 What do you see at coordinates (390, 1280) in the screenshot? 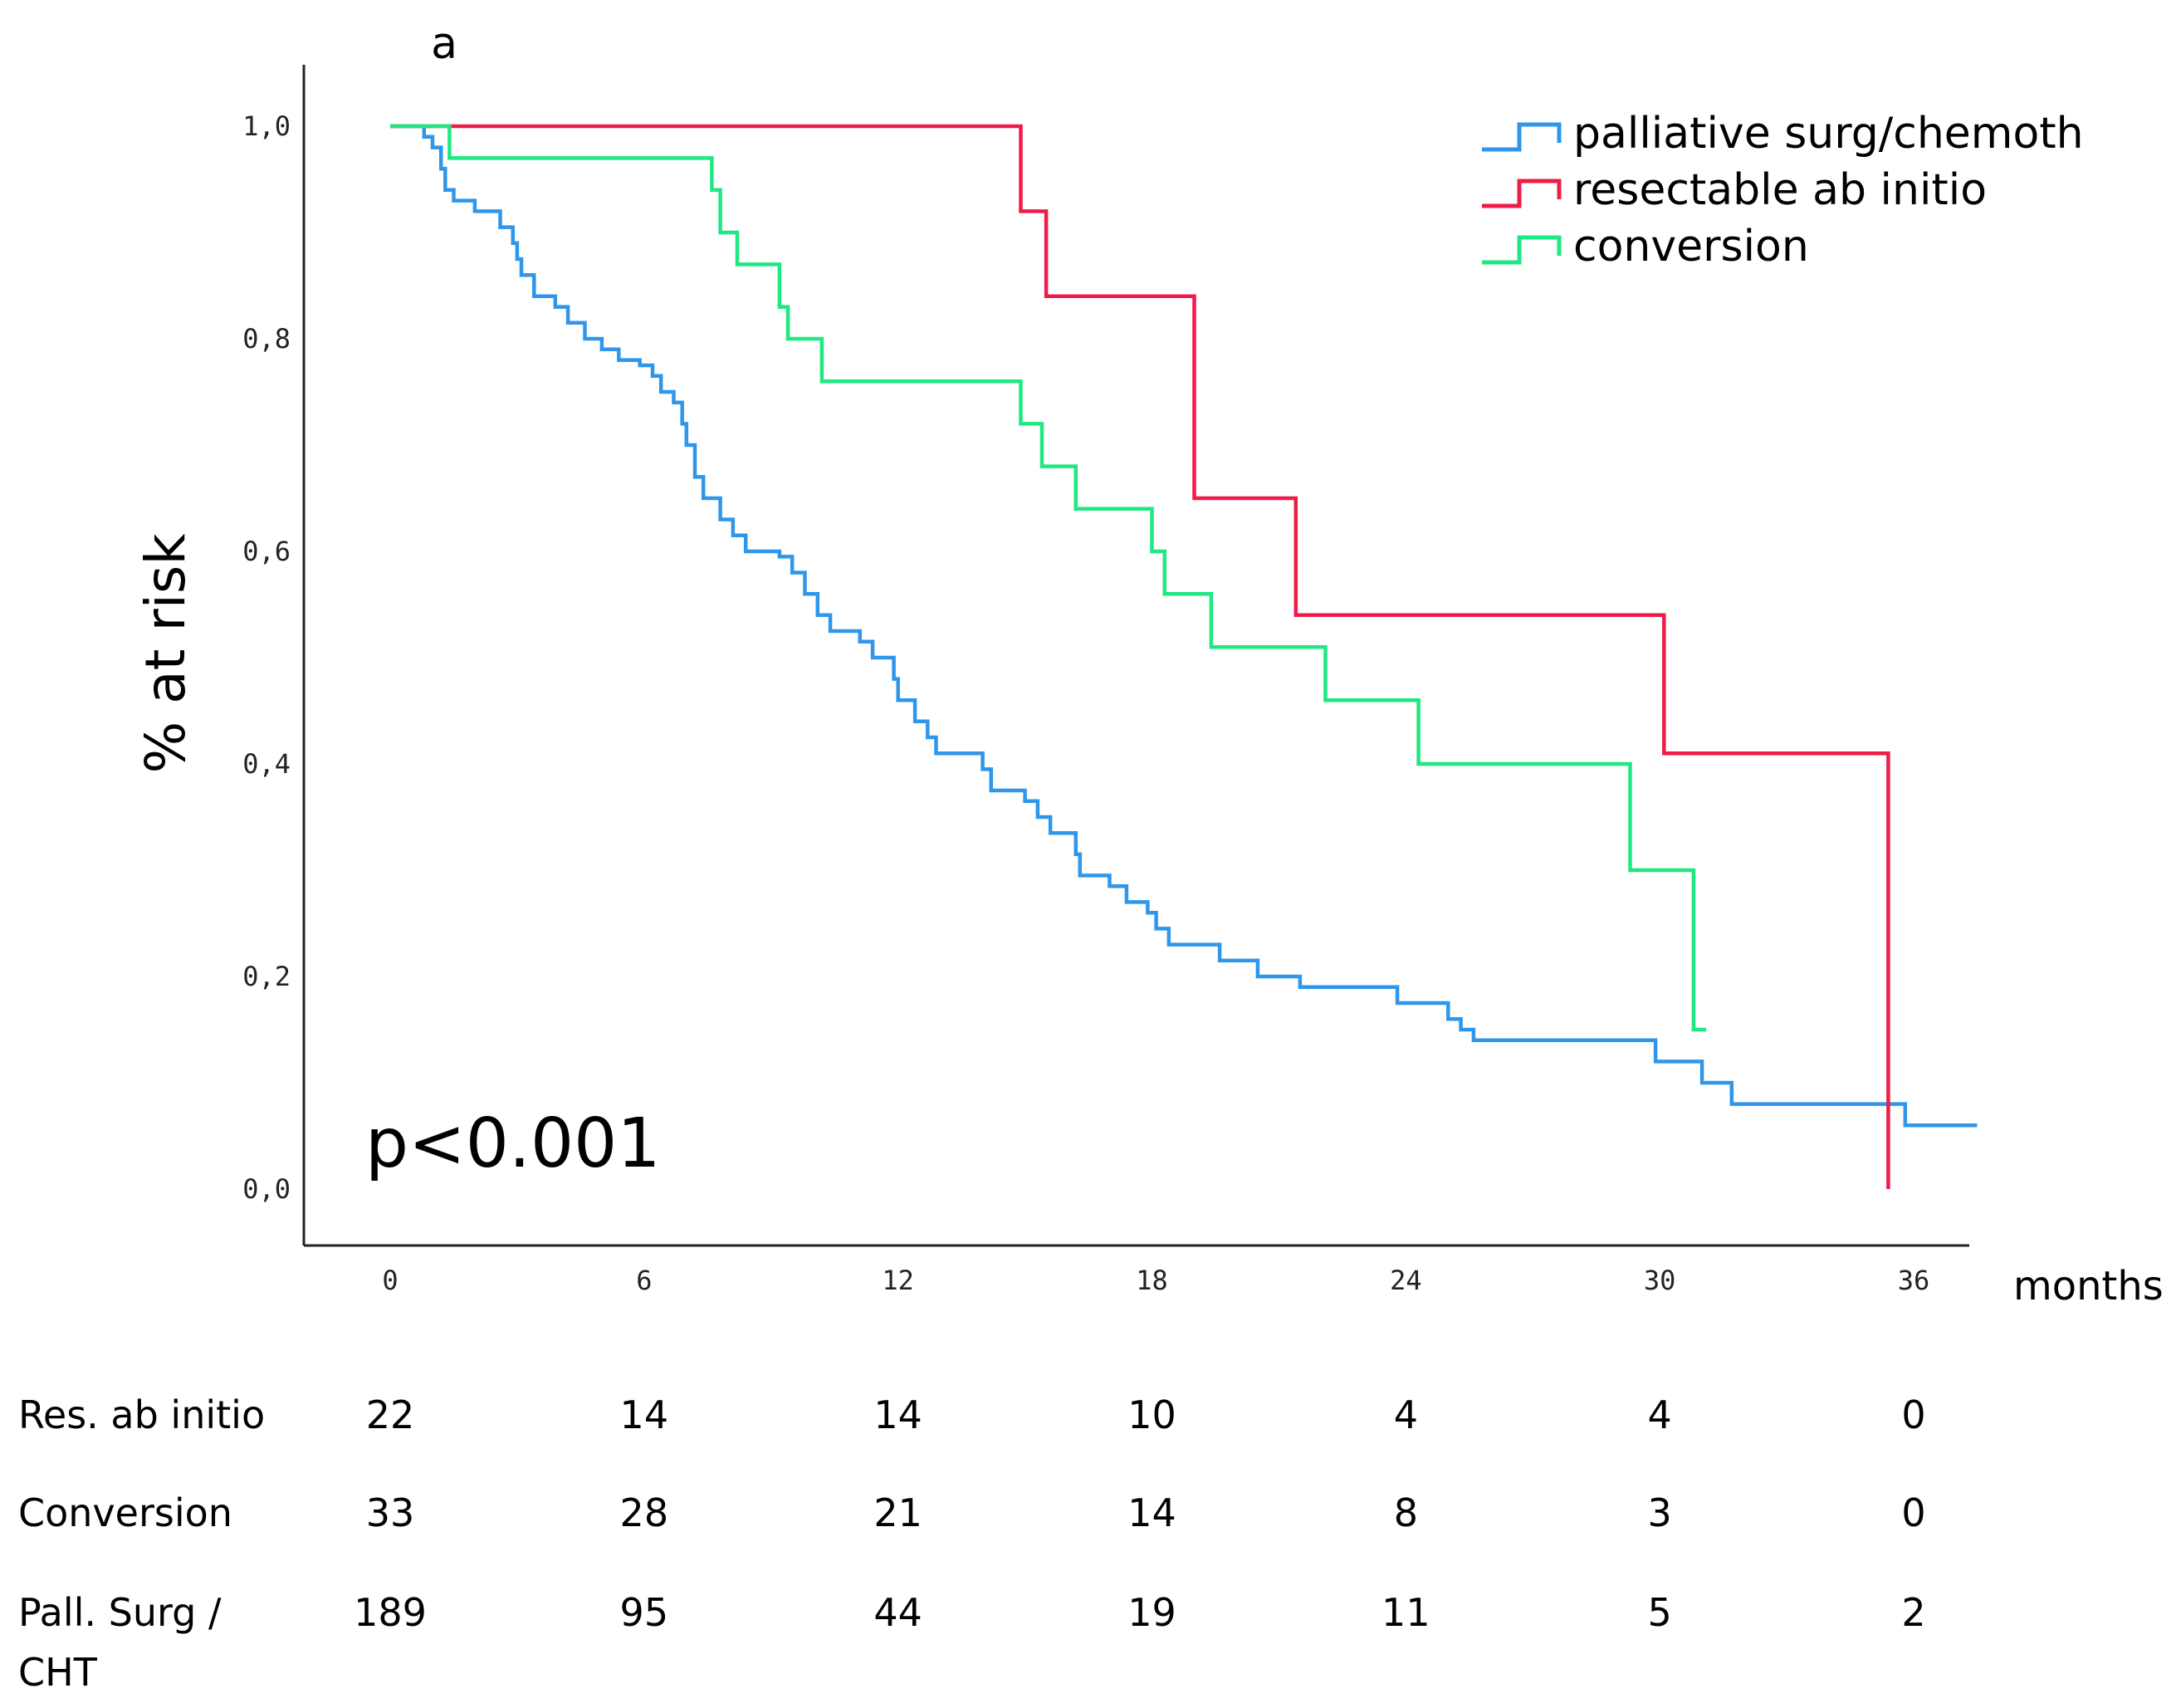
I see `x-tick-label: 0` at bounding box center [390, 1280].